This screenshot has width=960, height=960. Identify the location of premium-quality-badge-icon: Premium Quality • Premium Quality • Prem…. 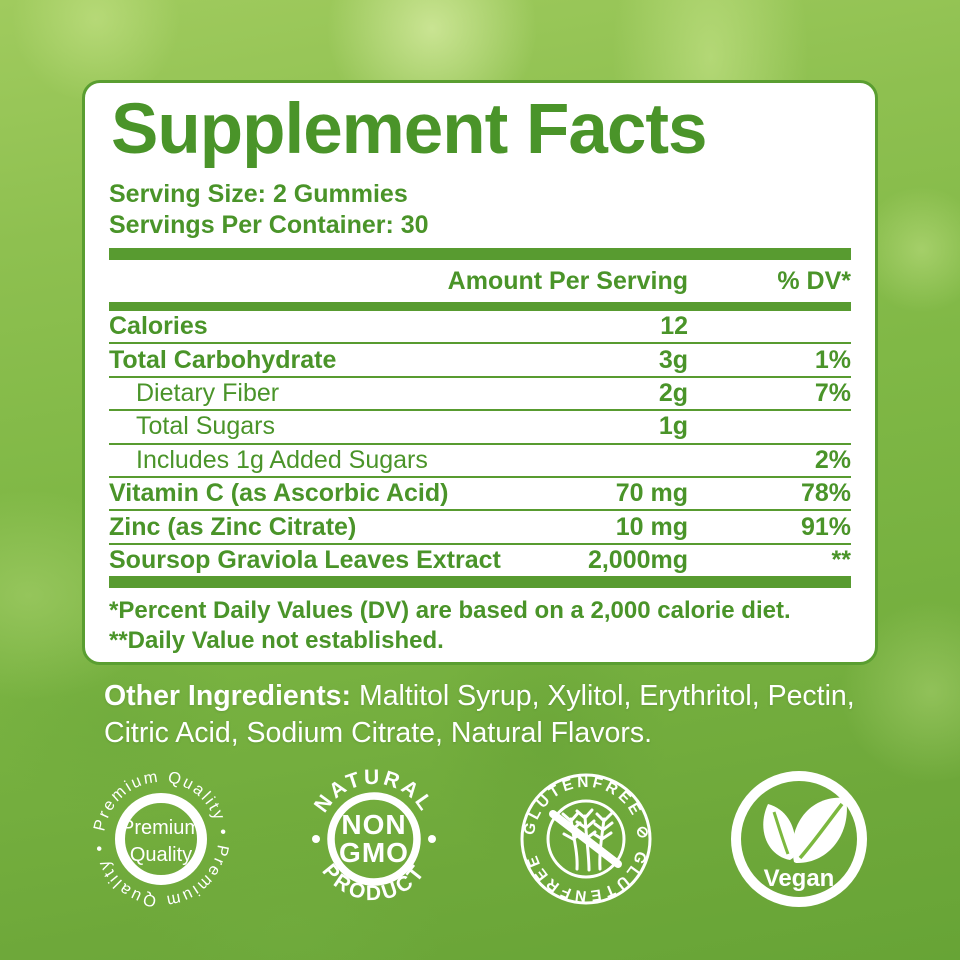
(160, 839).